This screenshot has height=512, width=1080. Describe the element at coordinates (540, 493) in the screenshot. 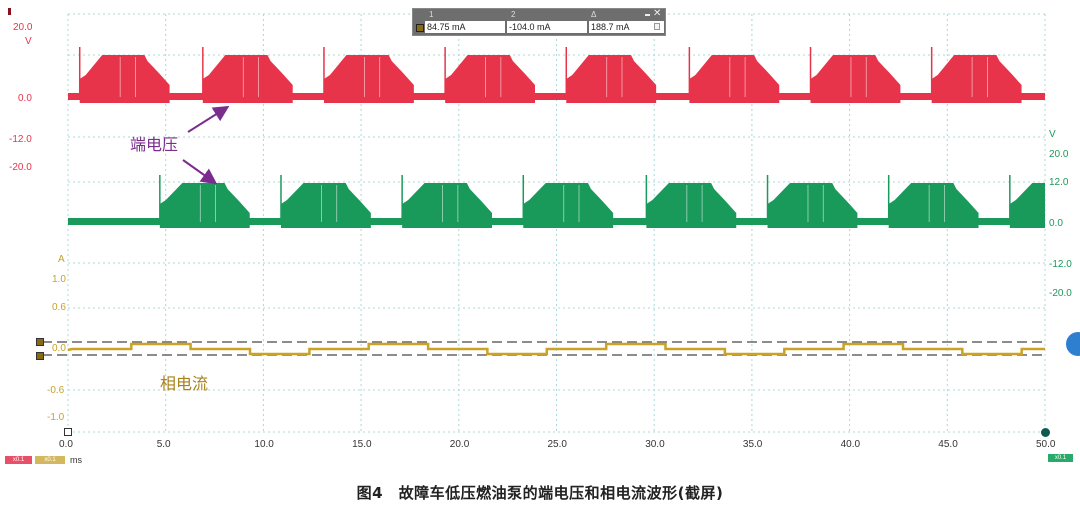

I see `figure-caption: 图4 故障车低压燃油泵的端电压和相电流波形(截屏)` at that location.